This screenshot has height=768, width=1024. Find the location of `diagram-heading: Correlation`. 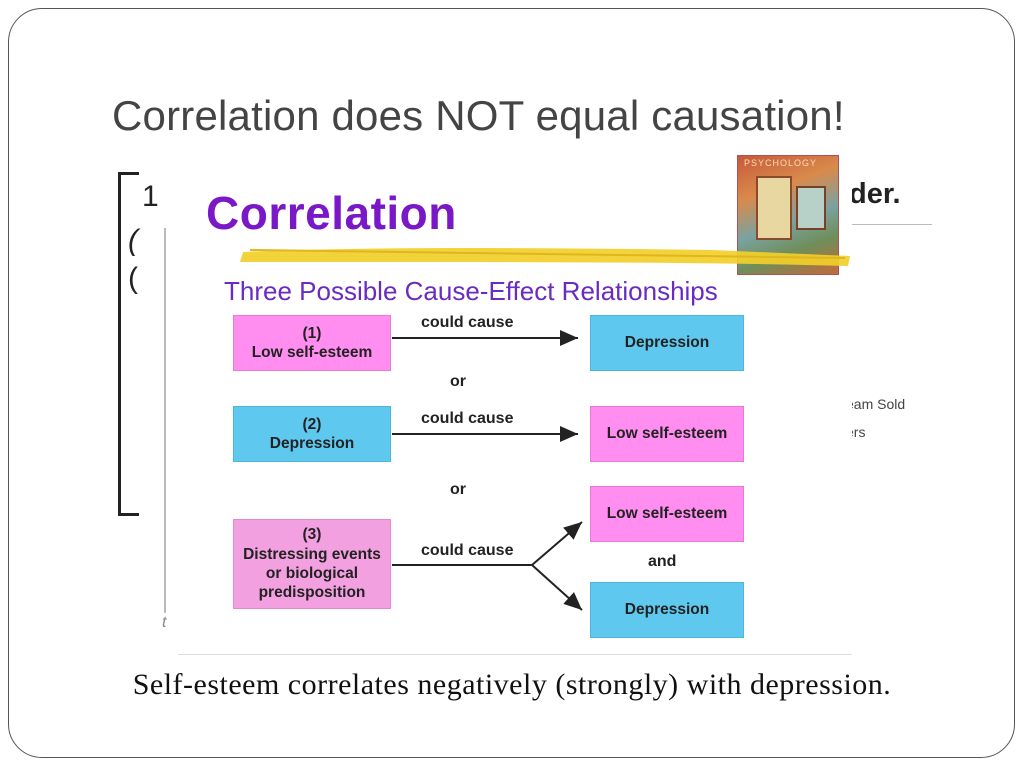

diagram-heading: Correlation is located at coordinates (331, 213).